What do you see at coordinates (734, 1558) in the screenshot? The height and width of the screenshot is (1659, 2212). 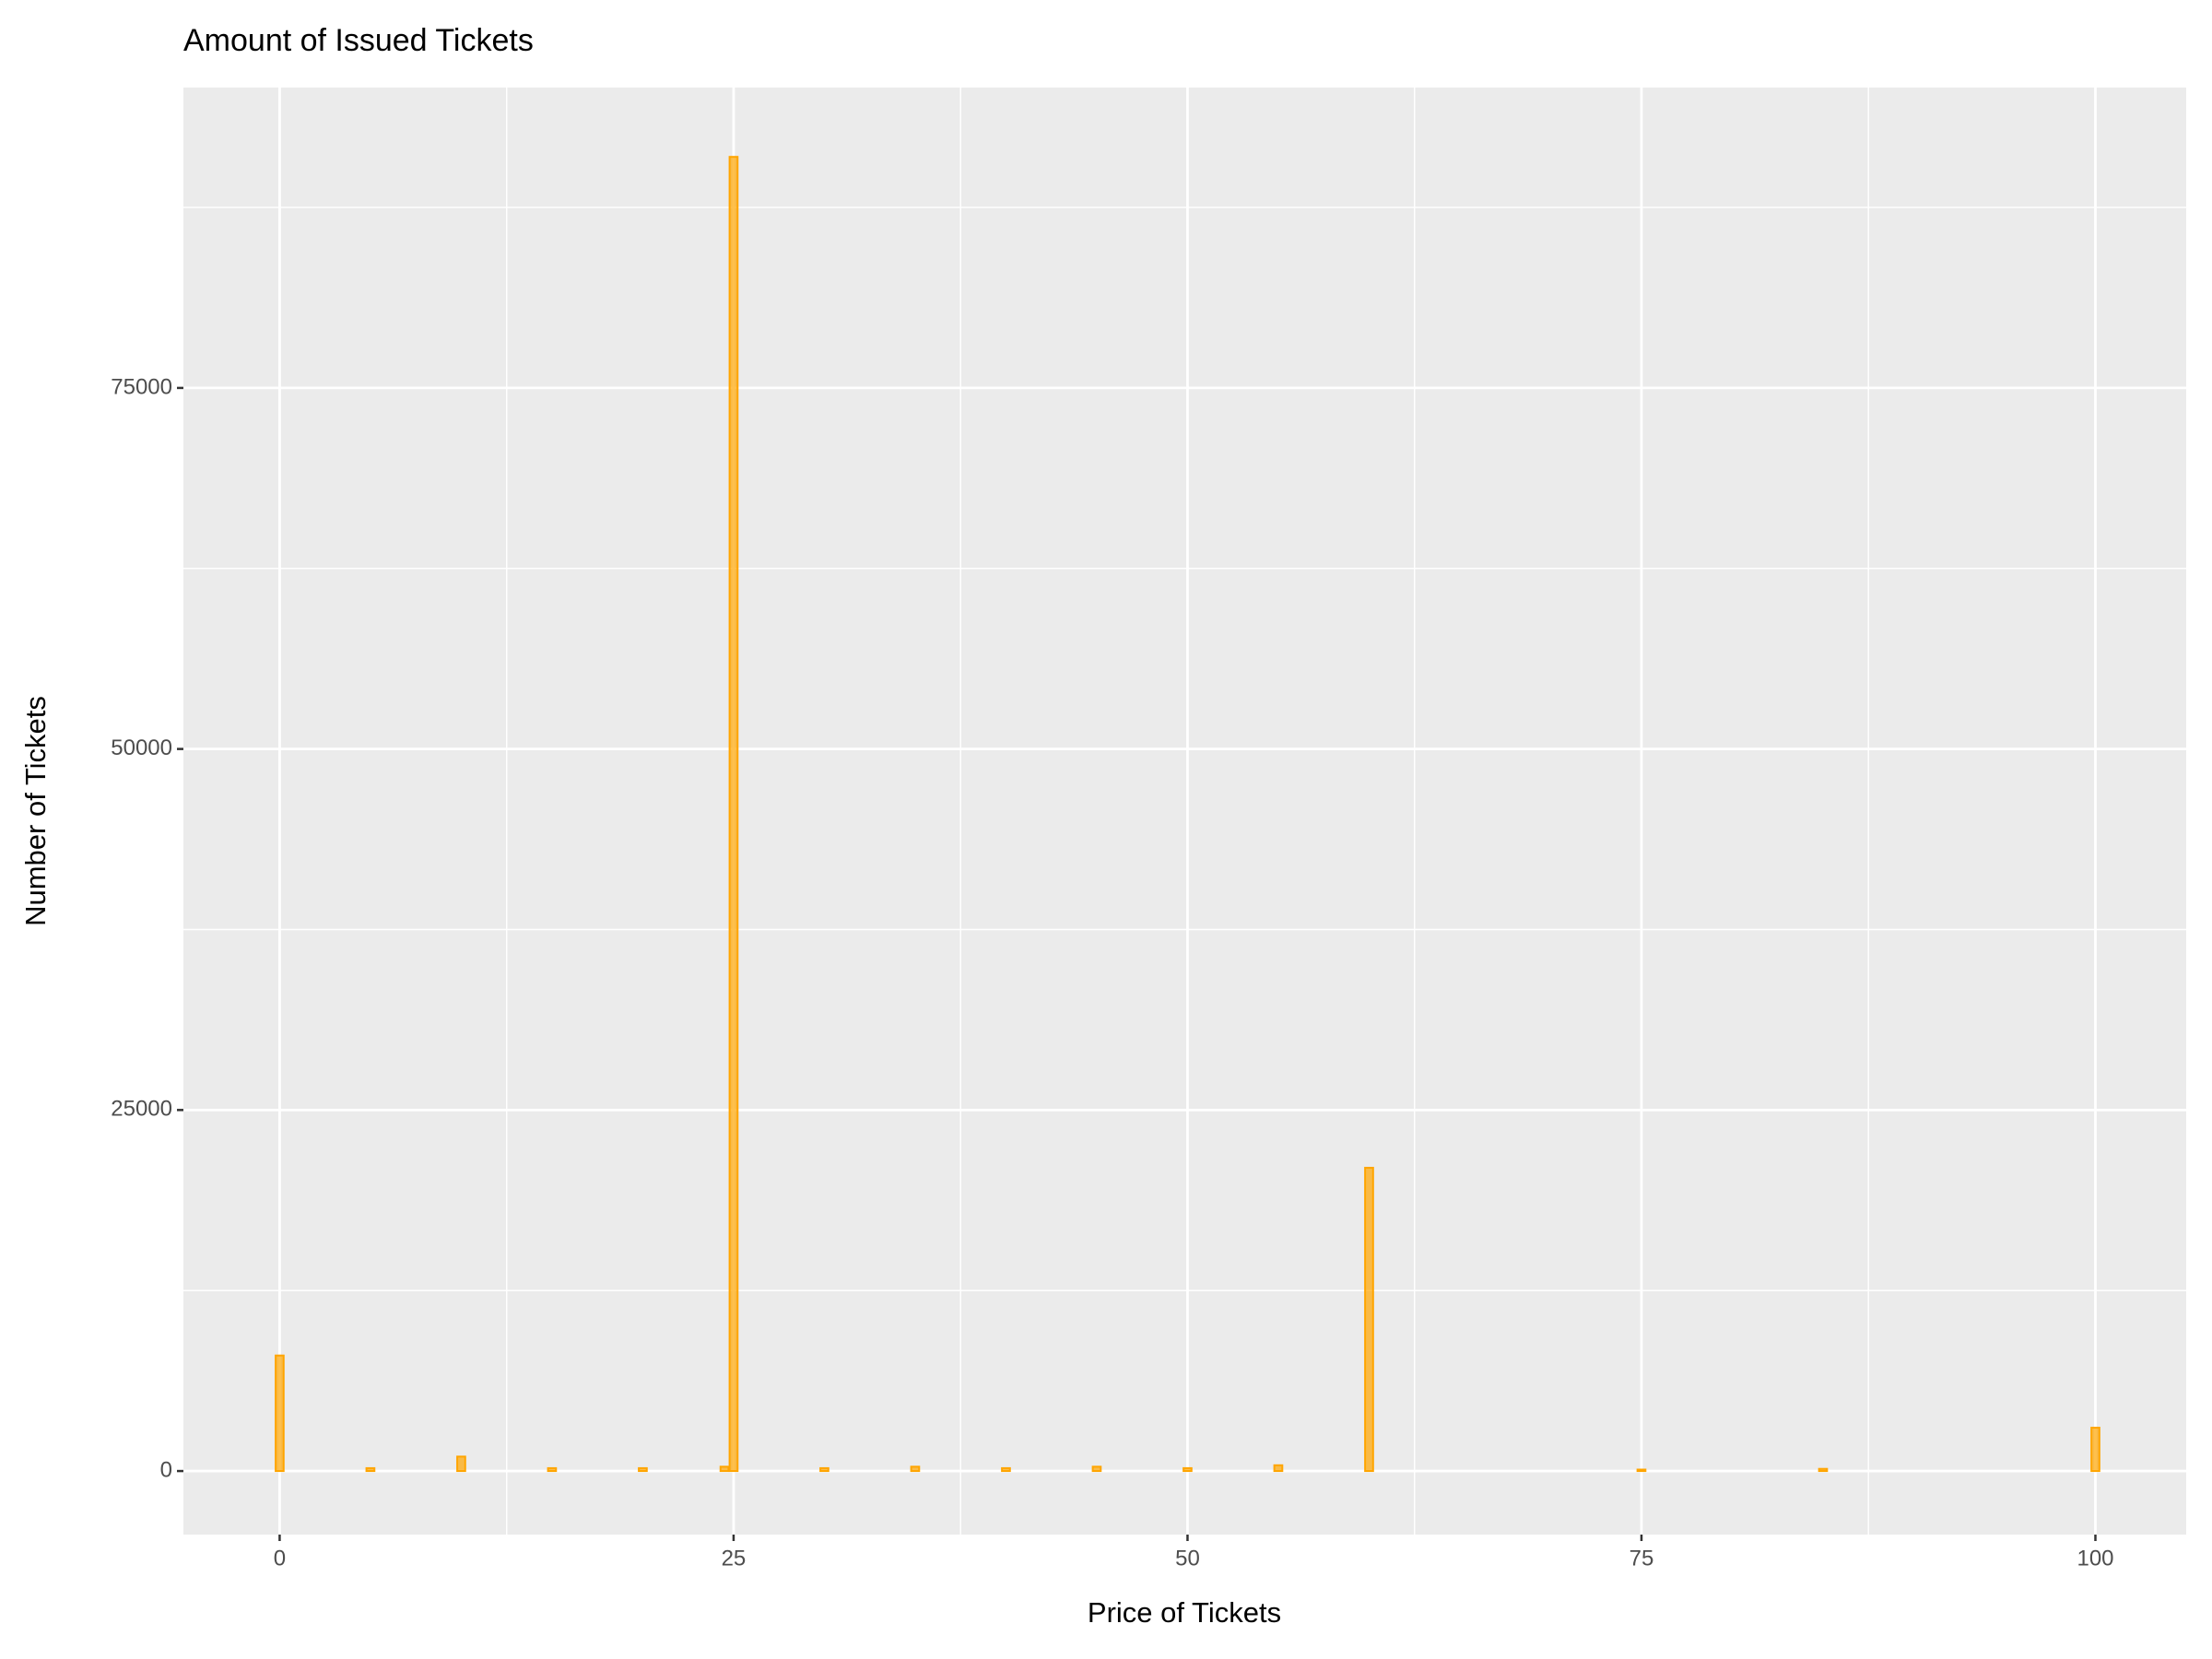 I see `x-tick-label: 25` at bounding box center [734, 1558].